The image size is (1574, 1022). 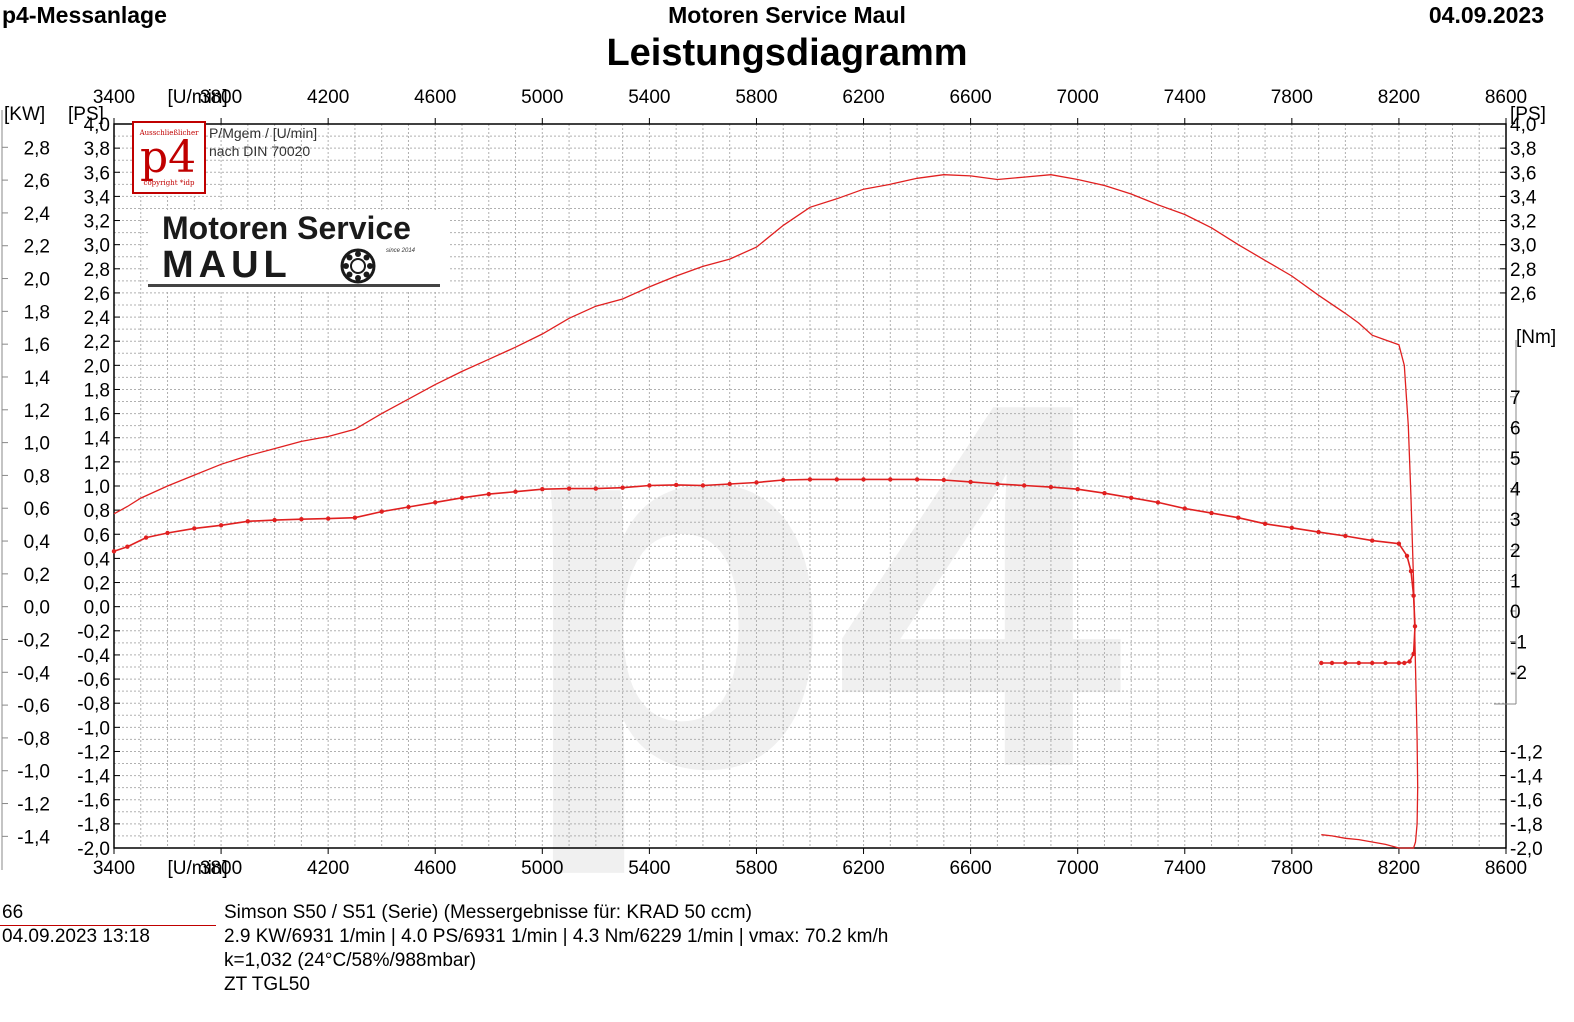 I want to click on nm-tick-label: 7, so click(x=1515, y=398).